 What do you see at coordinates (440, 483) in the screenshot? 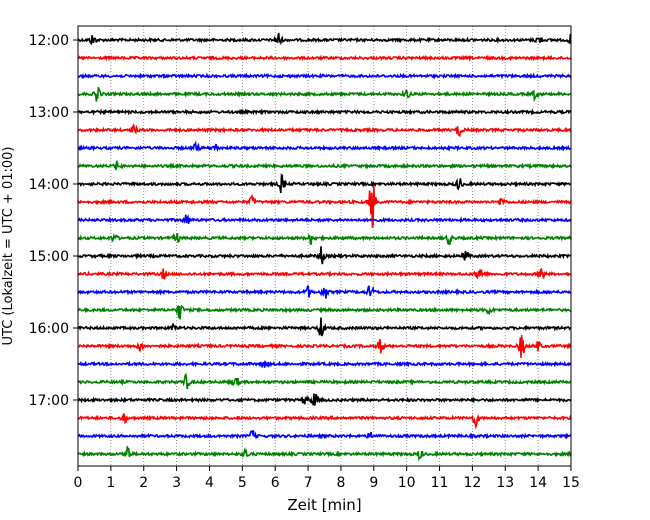
I see `x-tick-label: 11` at bounding box center [440, 483].